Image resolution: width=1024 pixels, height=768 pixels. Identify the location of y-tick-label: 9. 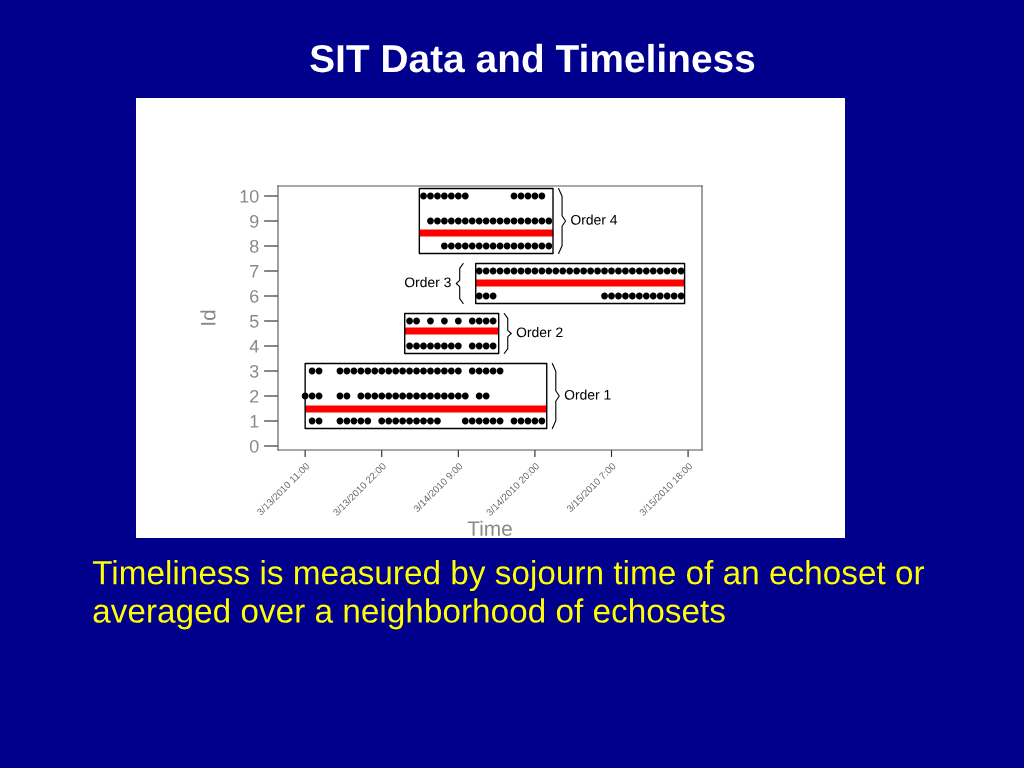
(254, 221).